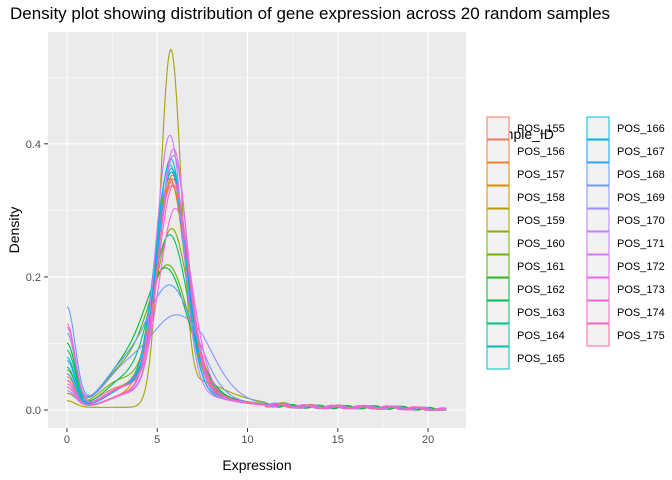  What do you see at coordinates (541, 129) in the screenshot?
I see `legend-label: POS_155` at bounding box center [541, 129].